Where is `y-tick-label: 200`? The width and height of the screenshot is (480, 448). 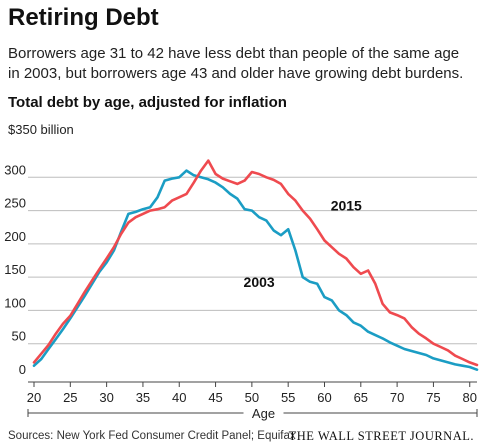
y-tick-label: 200 is located at coordinates (15, 236).